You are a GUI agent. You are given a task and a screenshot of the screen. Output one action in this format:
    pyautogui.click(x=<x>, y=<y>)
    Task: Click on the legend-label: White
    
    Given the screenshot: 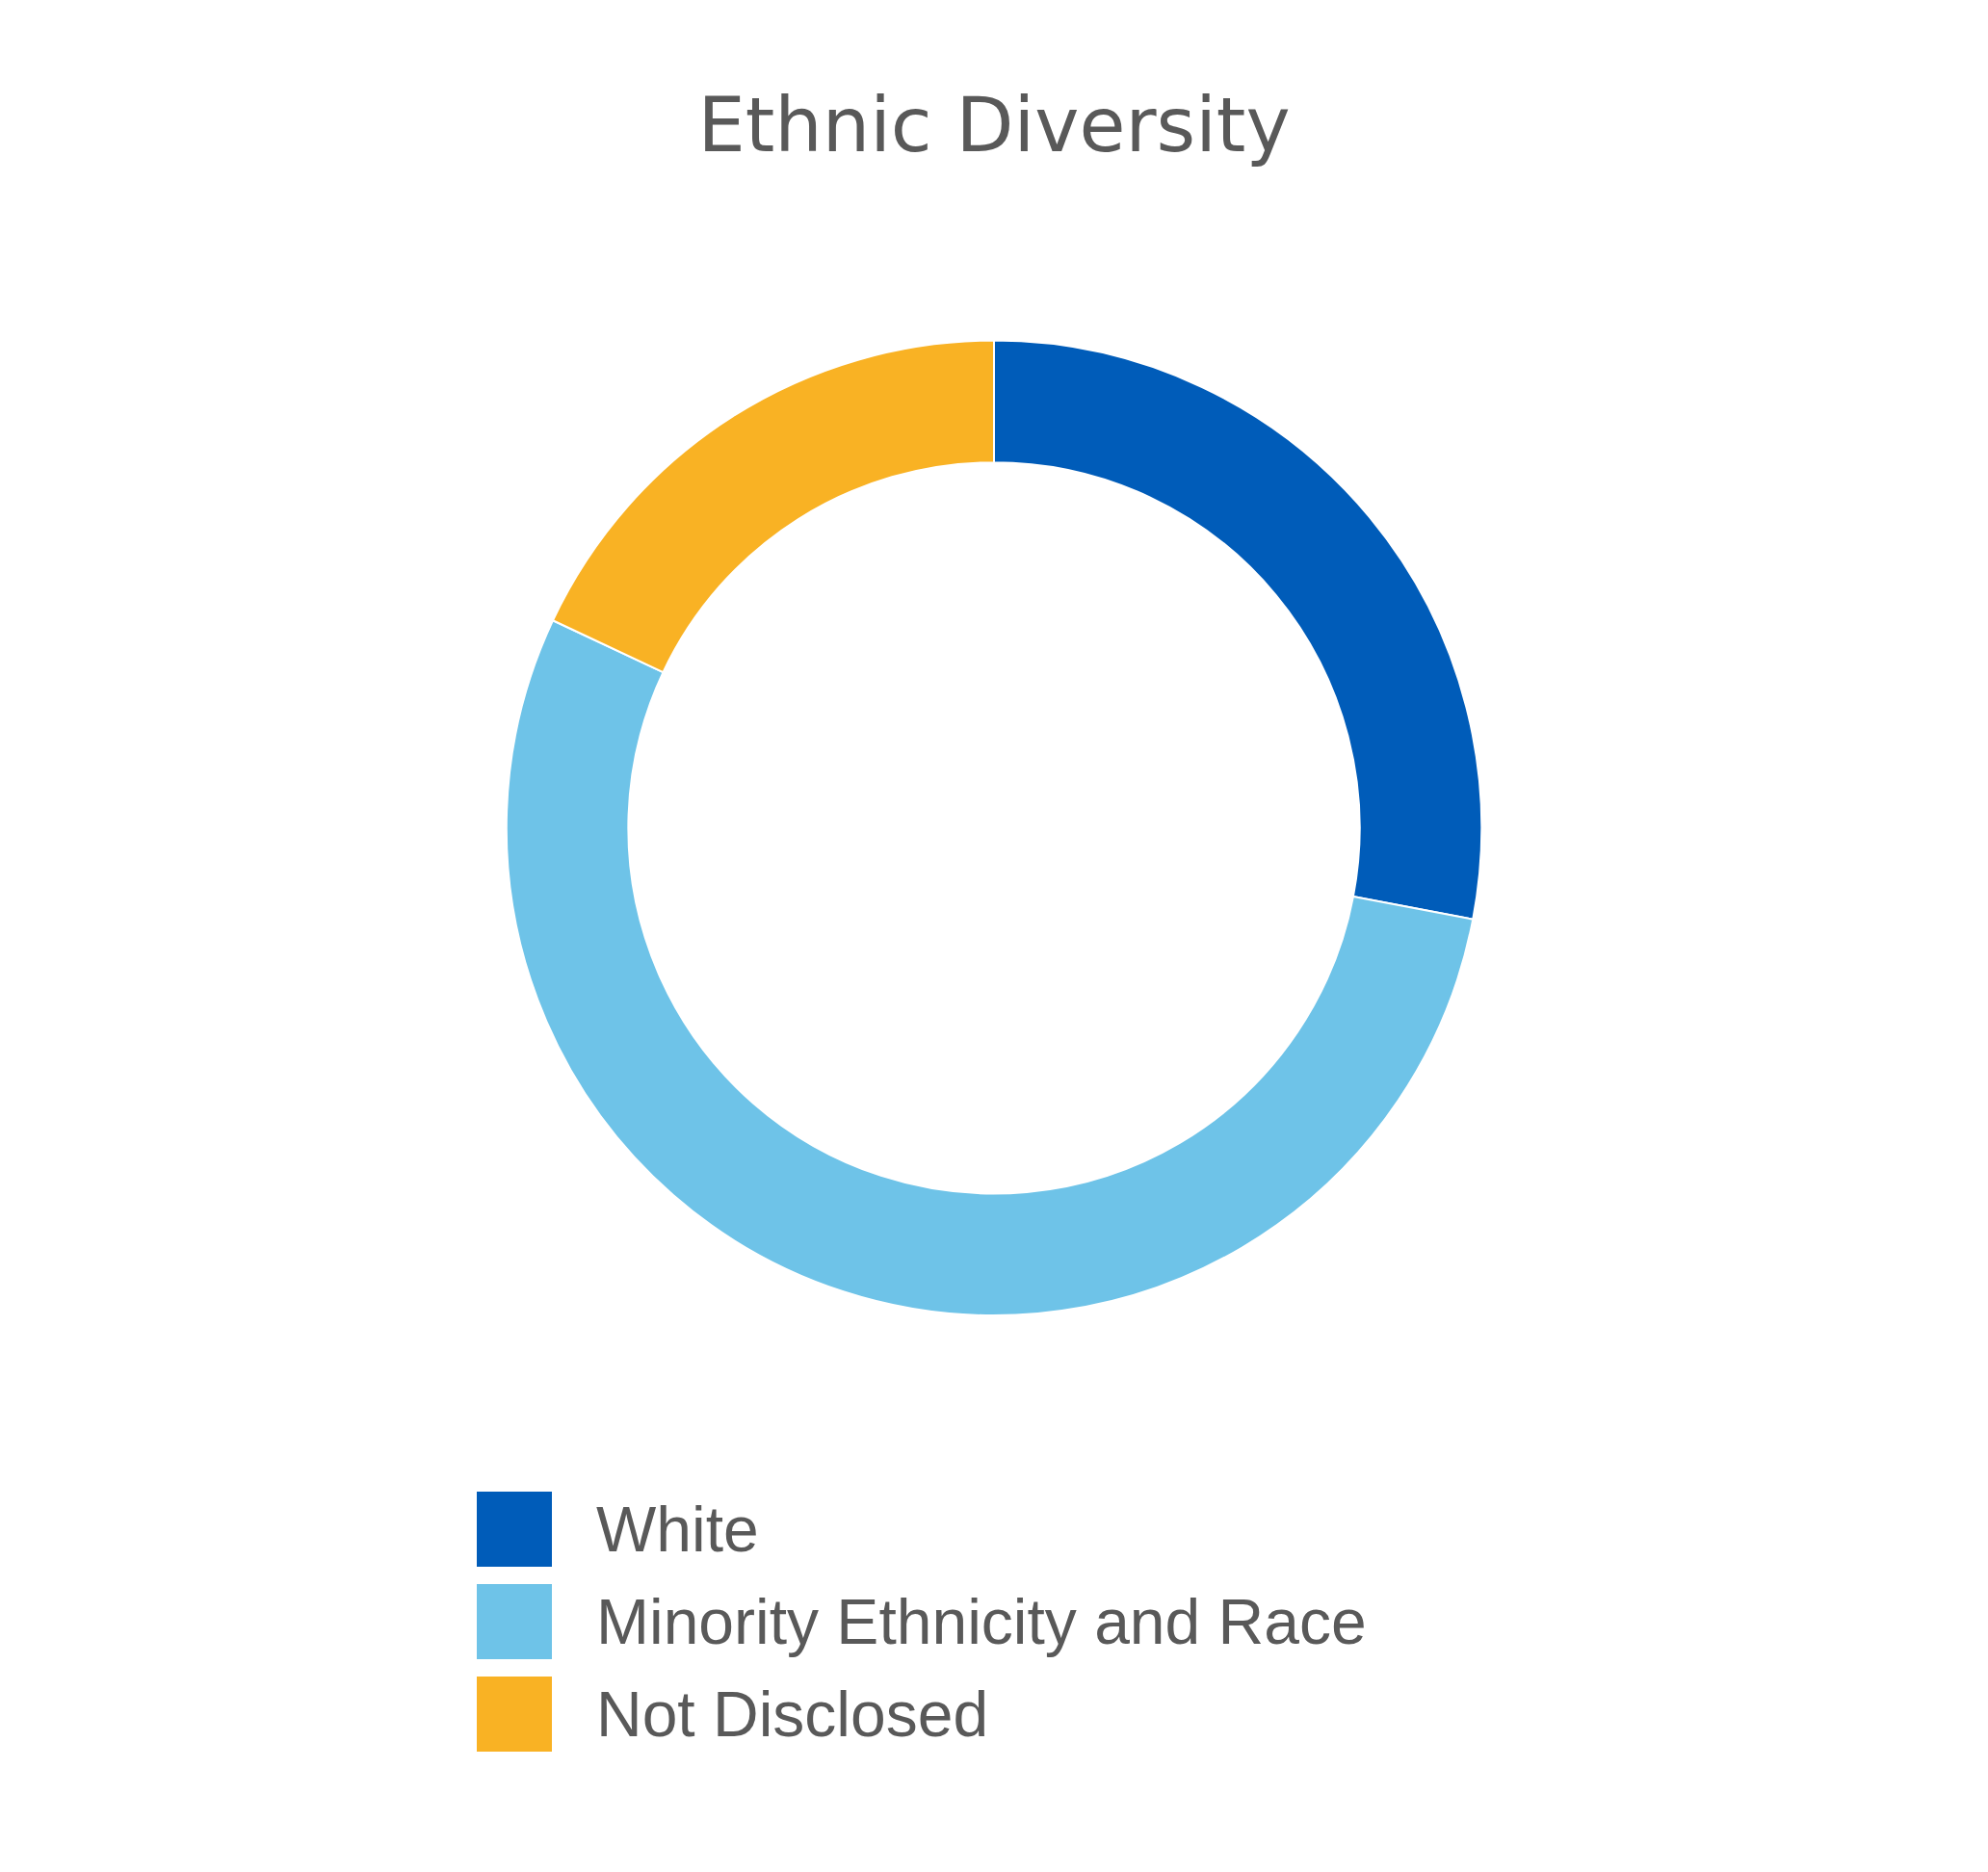 What is the action you would take?
    pyautogui.click(x=677, y=1529)
    